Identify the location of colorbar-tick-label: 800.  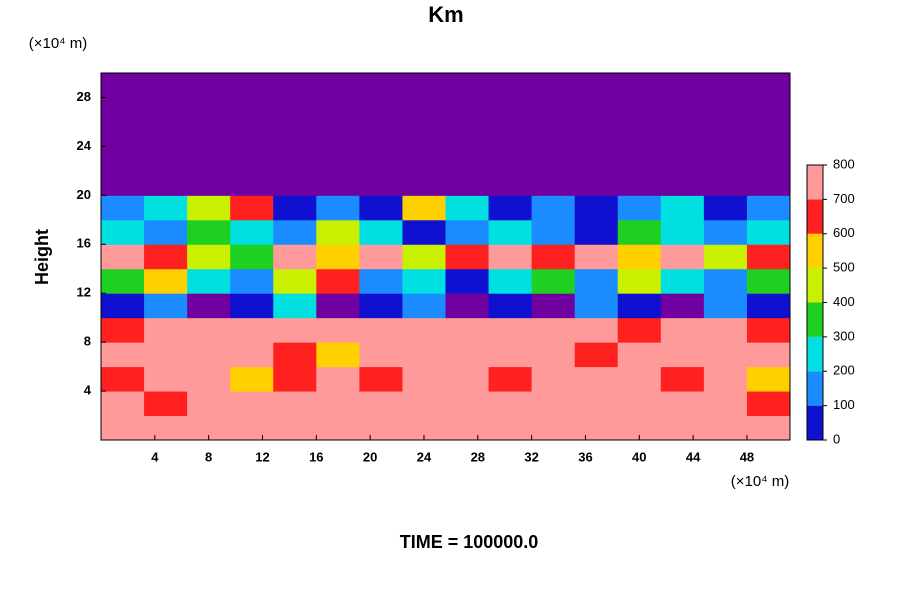
(844, 163).